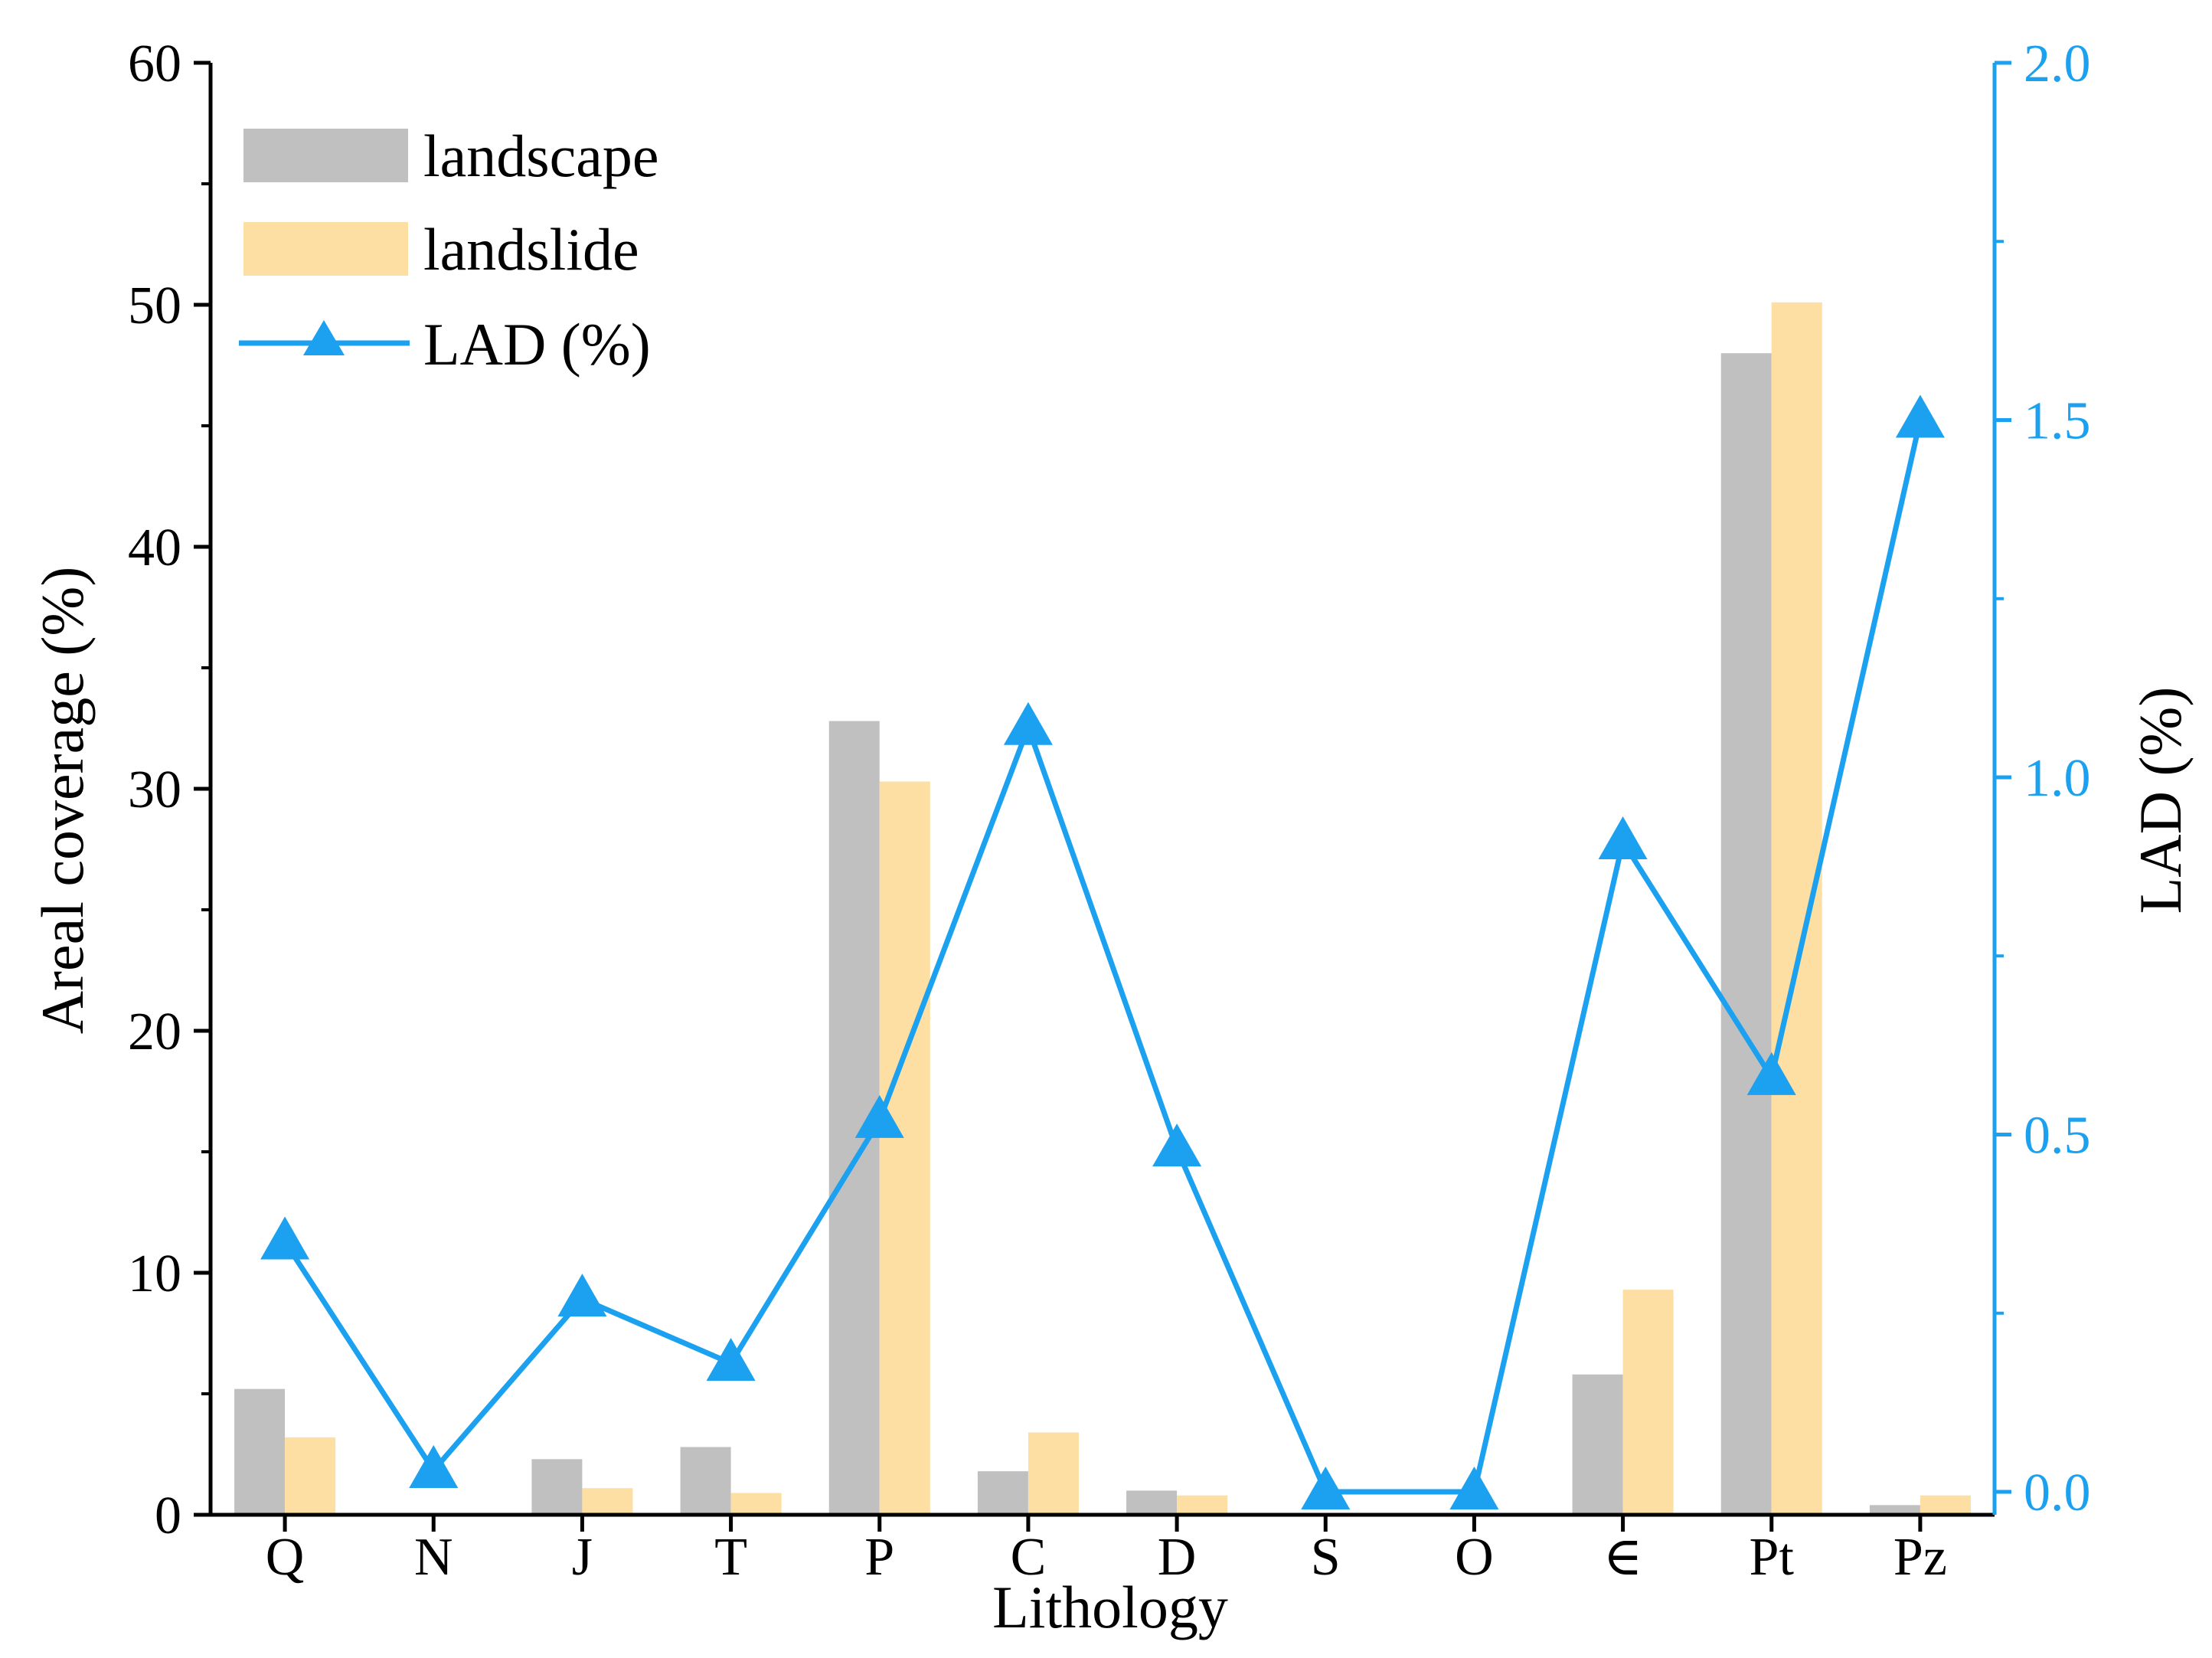 This screenshot has height=1658, width=2212. What do you see at coordinates (62, 801) in the screenshot?
I see `y-axis-title: Areal coverage (%)` at bounding box center [62, 801].